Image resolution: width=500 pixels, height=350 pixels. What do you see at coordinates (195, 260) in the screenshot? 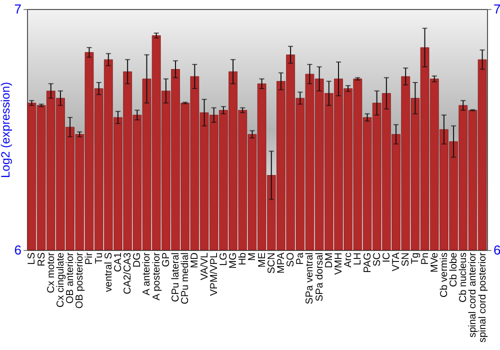
I see `x-tick-label: MD` at bounding box center [195, 260].